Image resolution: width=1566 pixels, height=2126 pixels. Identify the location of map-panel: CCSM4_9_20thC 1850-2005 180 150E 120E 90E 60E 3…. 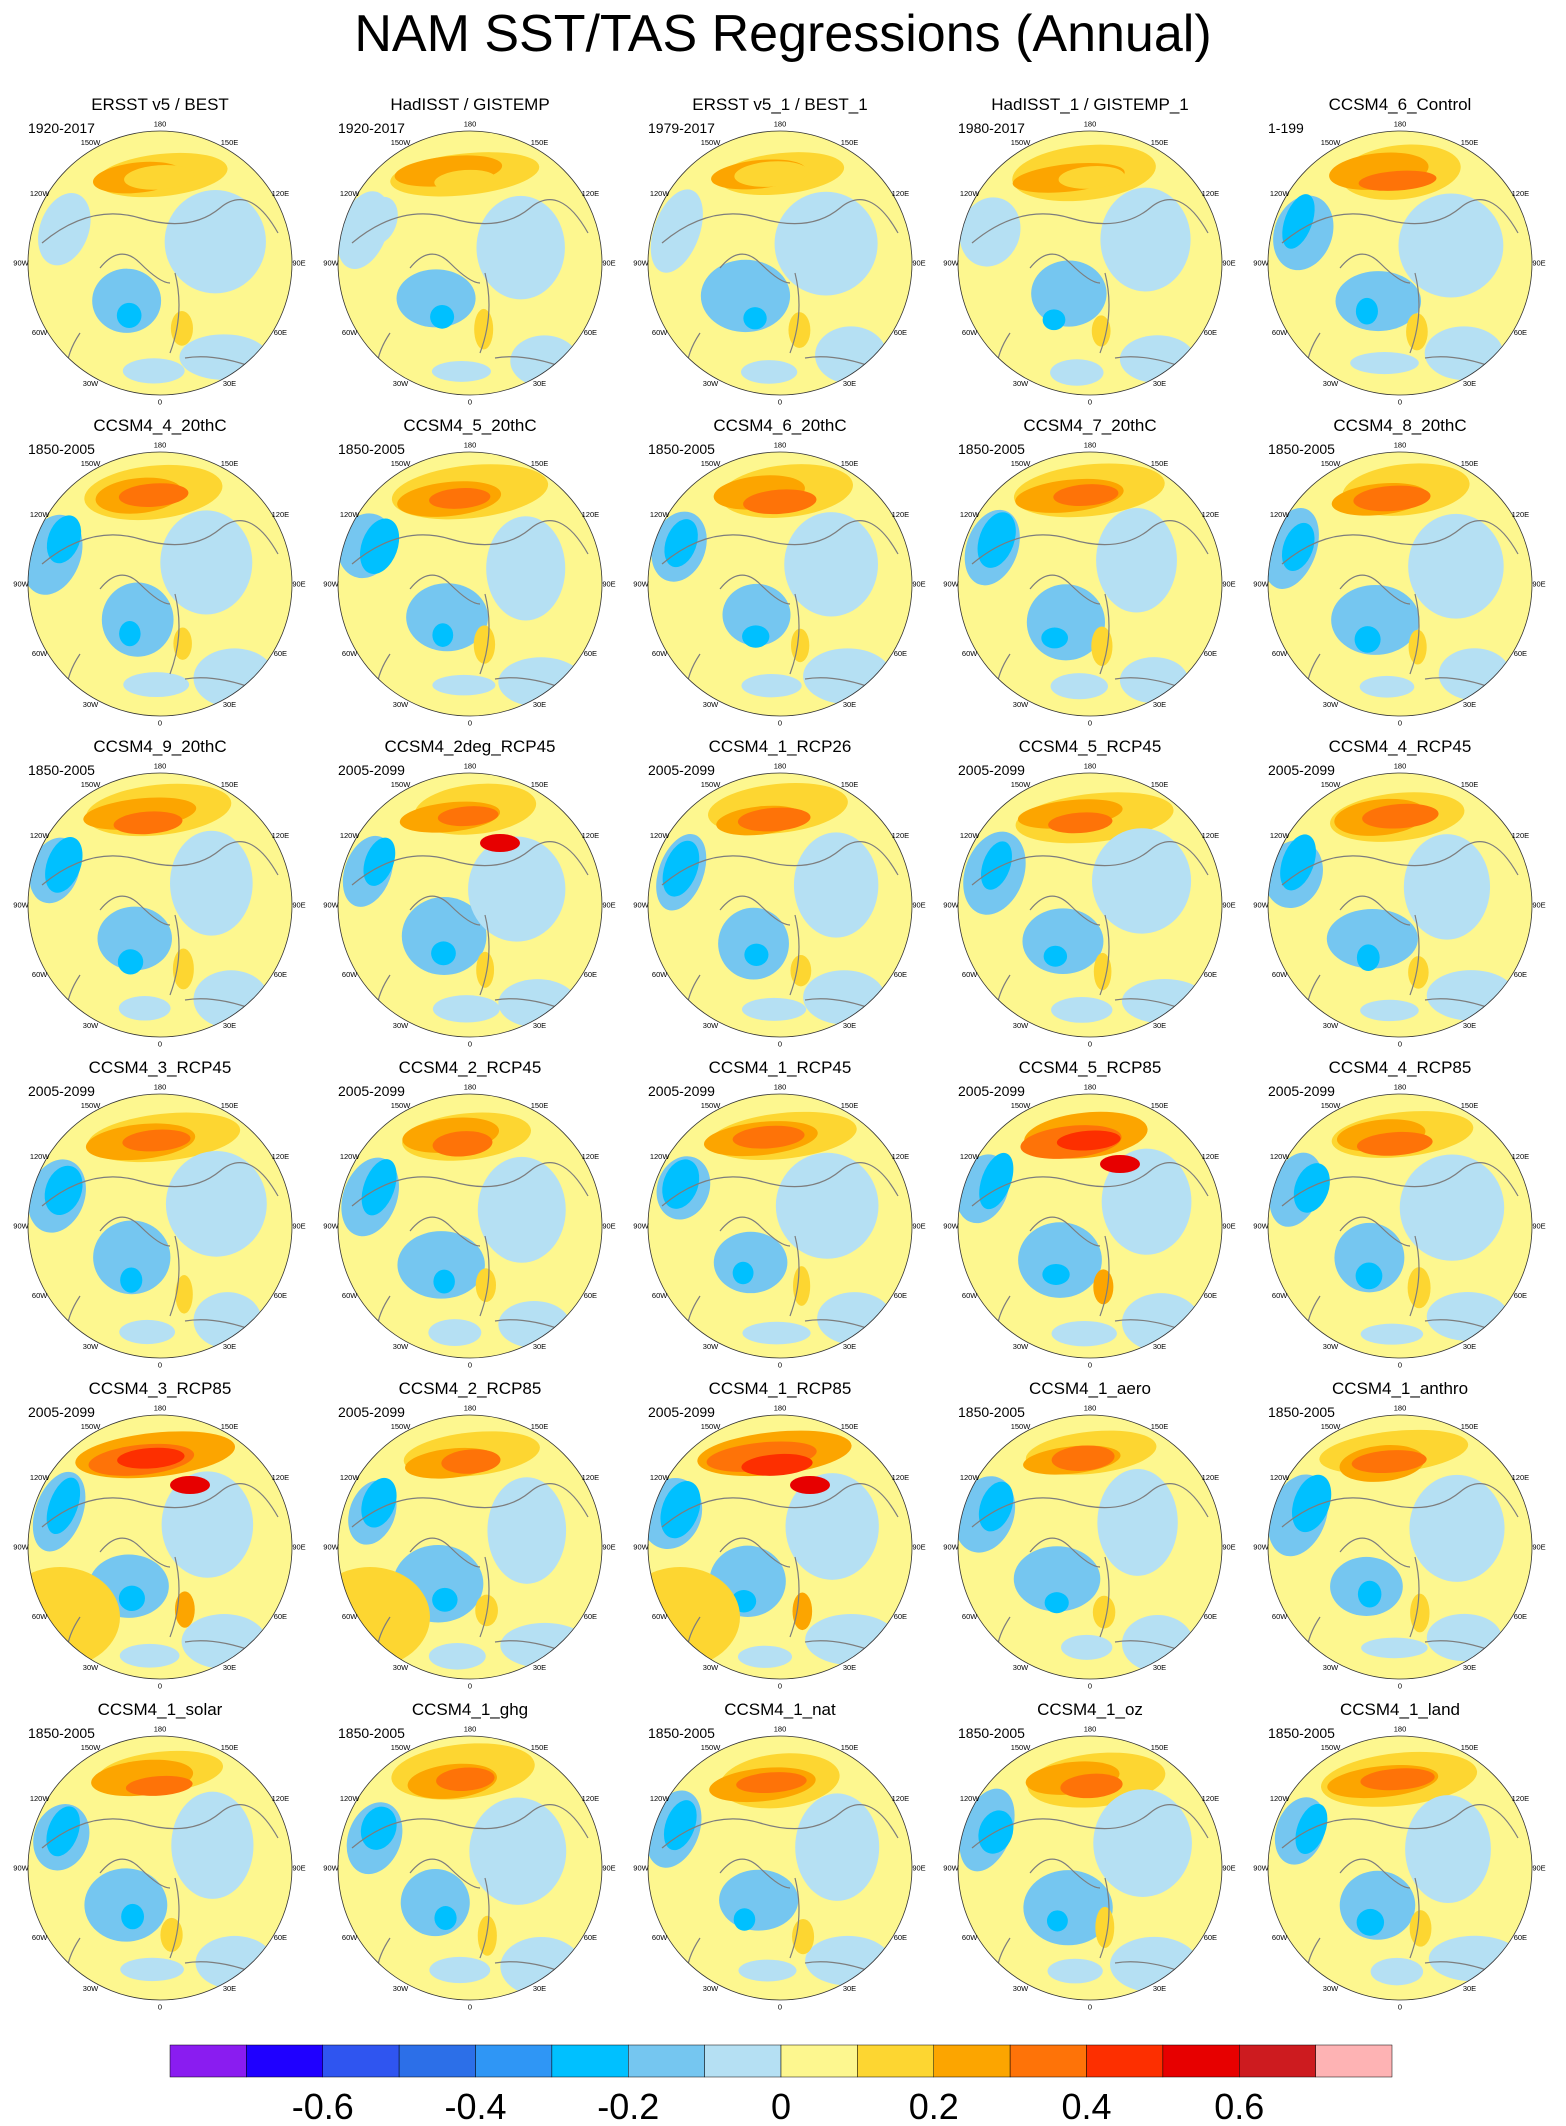
(160, 897).